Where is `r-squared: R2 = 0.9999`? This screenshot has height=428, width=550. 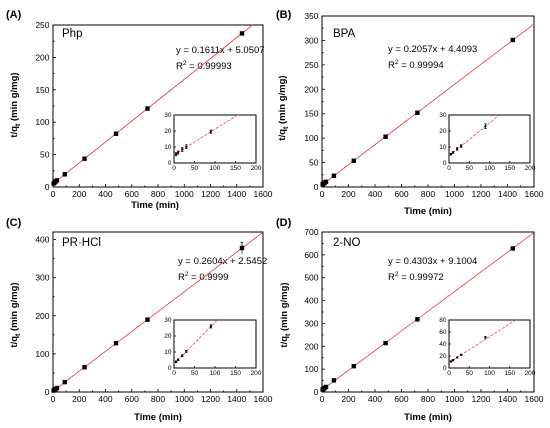
r-squared: R2 = 0.9999 is located at coordinates (203, 277).